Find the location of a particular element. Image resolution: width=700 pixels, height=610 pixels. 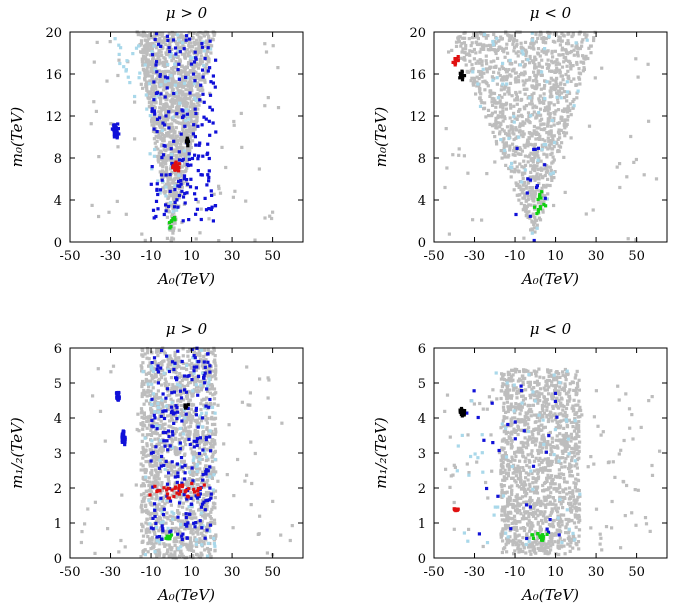

y-tick-label: 20 is located at coordinates (417, 33).